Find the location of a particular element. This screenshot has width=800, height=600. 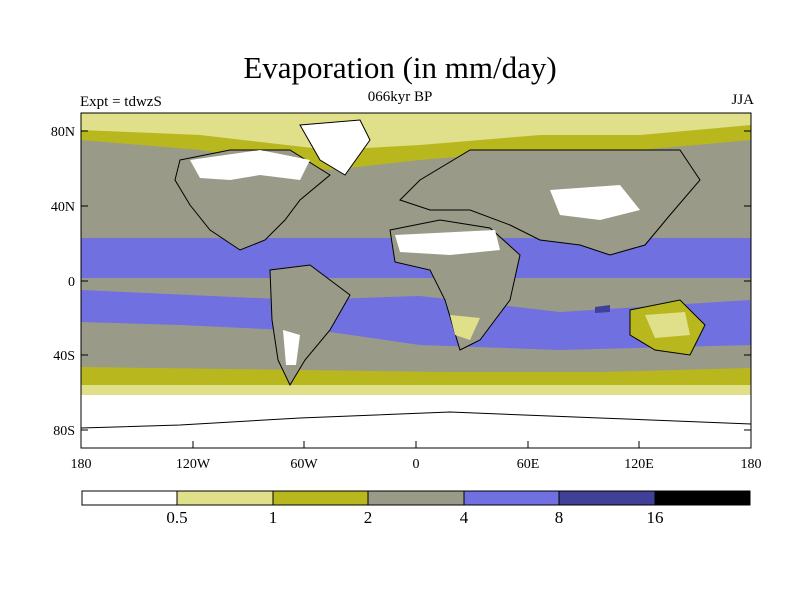

page-title: Evaporation (in mm/day) is located at coordinates (400, 67).